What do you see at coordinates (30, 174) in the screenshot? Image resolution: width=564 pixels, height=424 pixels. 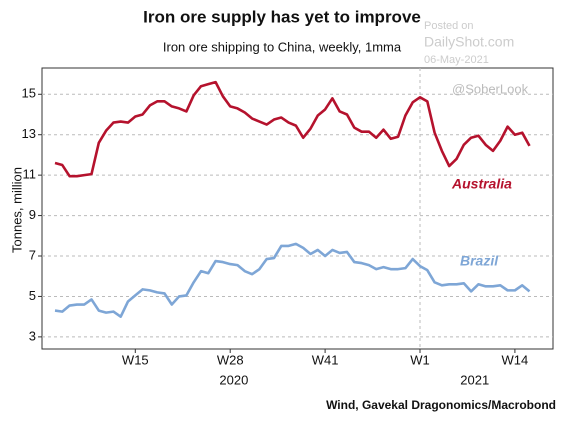 I see `y-tick-label: 11` at bounding box center [30, 174].